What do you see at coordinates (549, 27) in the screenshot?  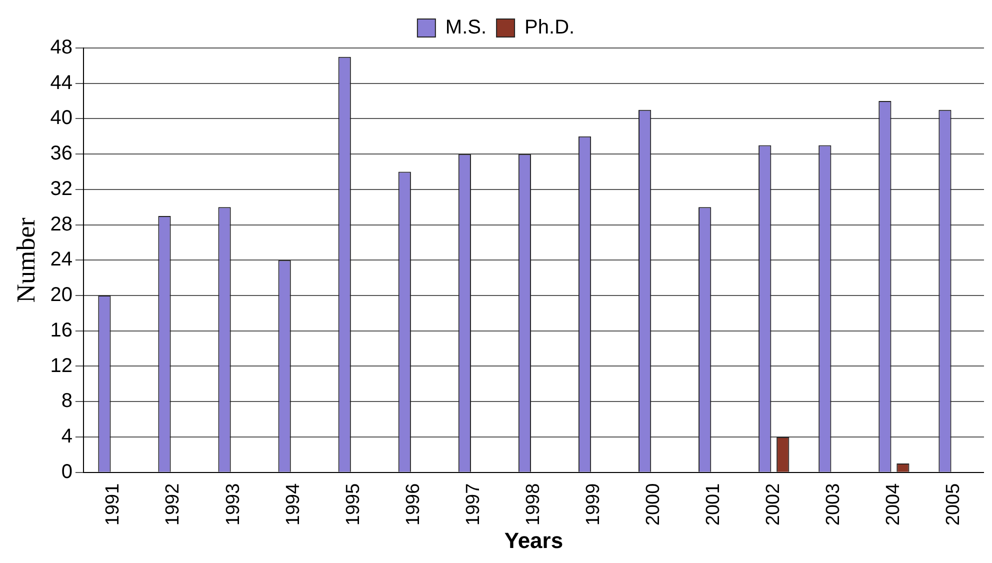 I see `legend-label: Ph.D.` at bounding box center [549, 27].